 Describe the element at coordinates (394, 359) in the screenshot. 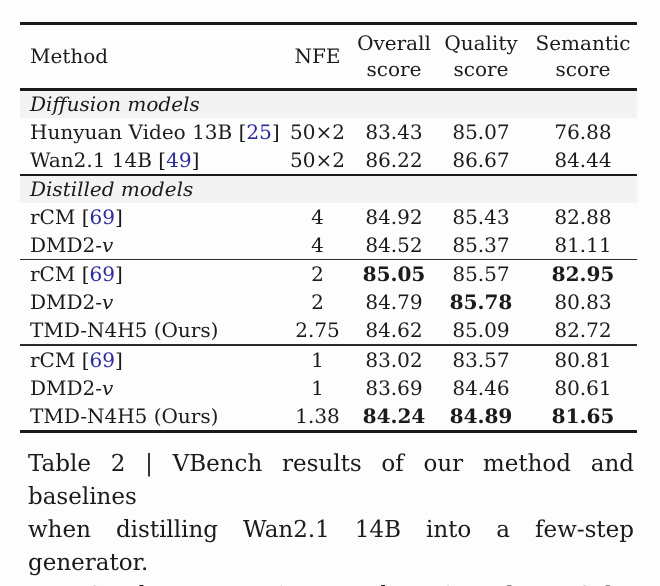

I see `overall-score-cell: 83.02` at that location.